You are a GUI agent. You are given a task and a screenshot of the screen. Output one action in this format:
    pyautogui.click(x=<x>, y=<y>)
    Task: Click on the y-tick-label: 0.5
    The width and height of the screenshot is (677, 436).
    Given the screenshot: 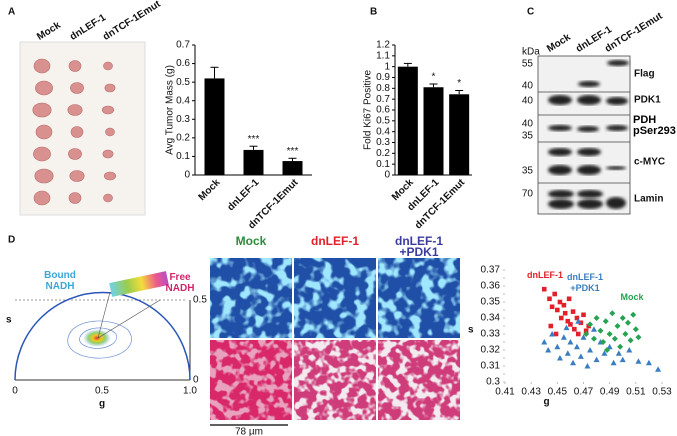 What is the action you would take?
    pyautogui.click(x=183, y=82)
    